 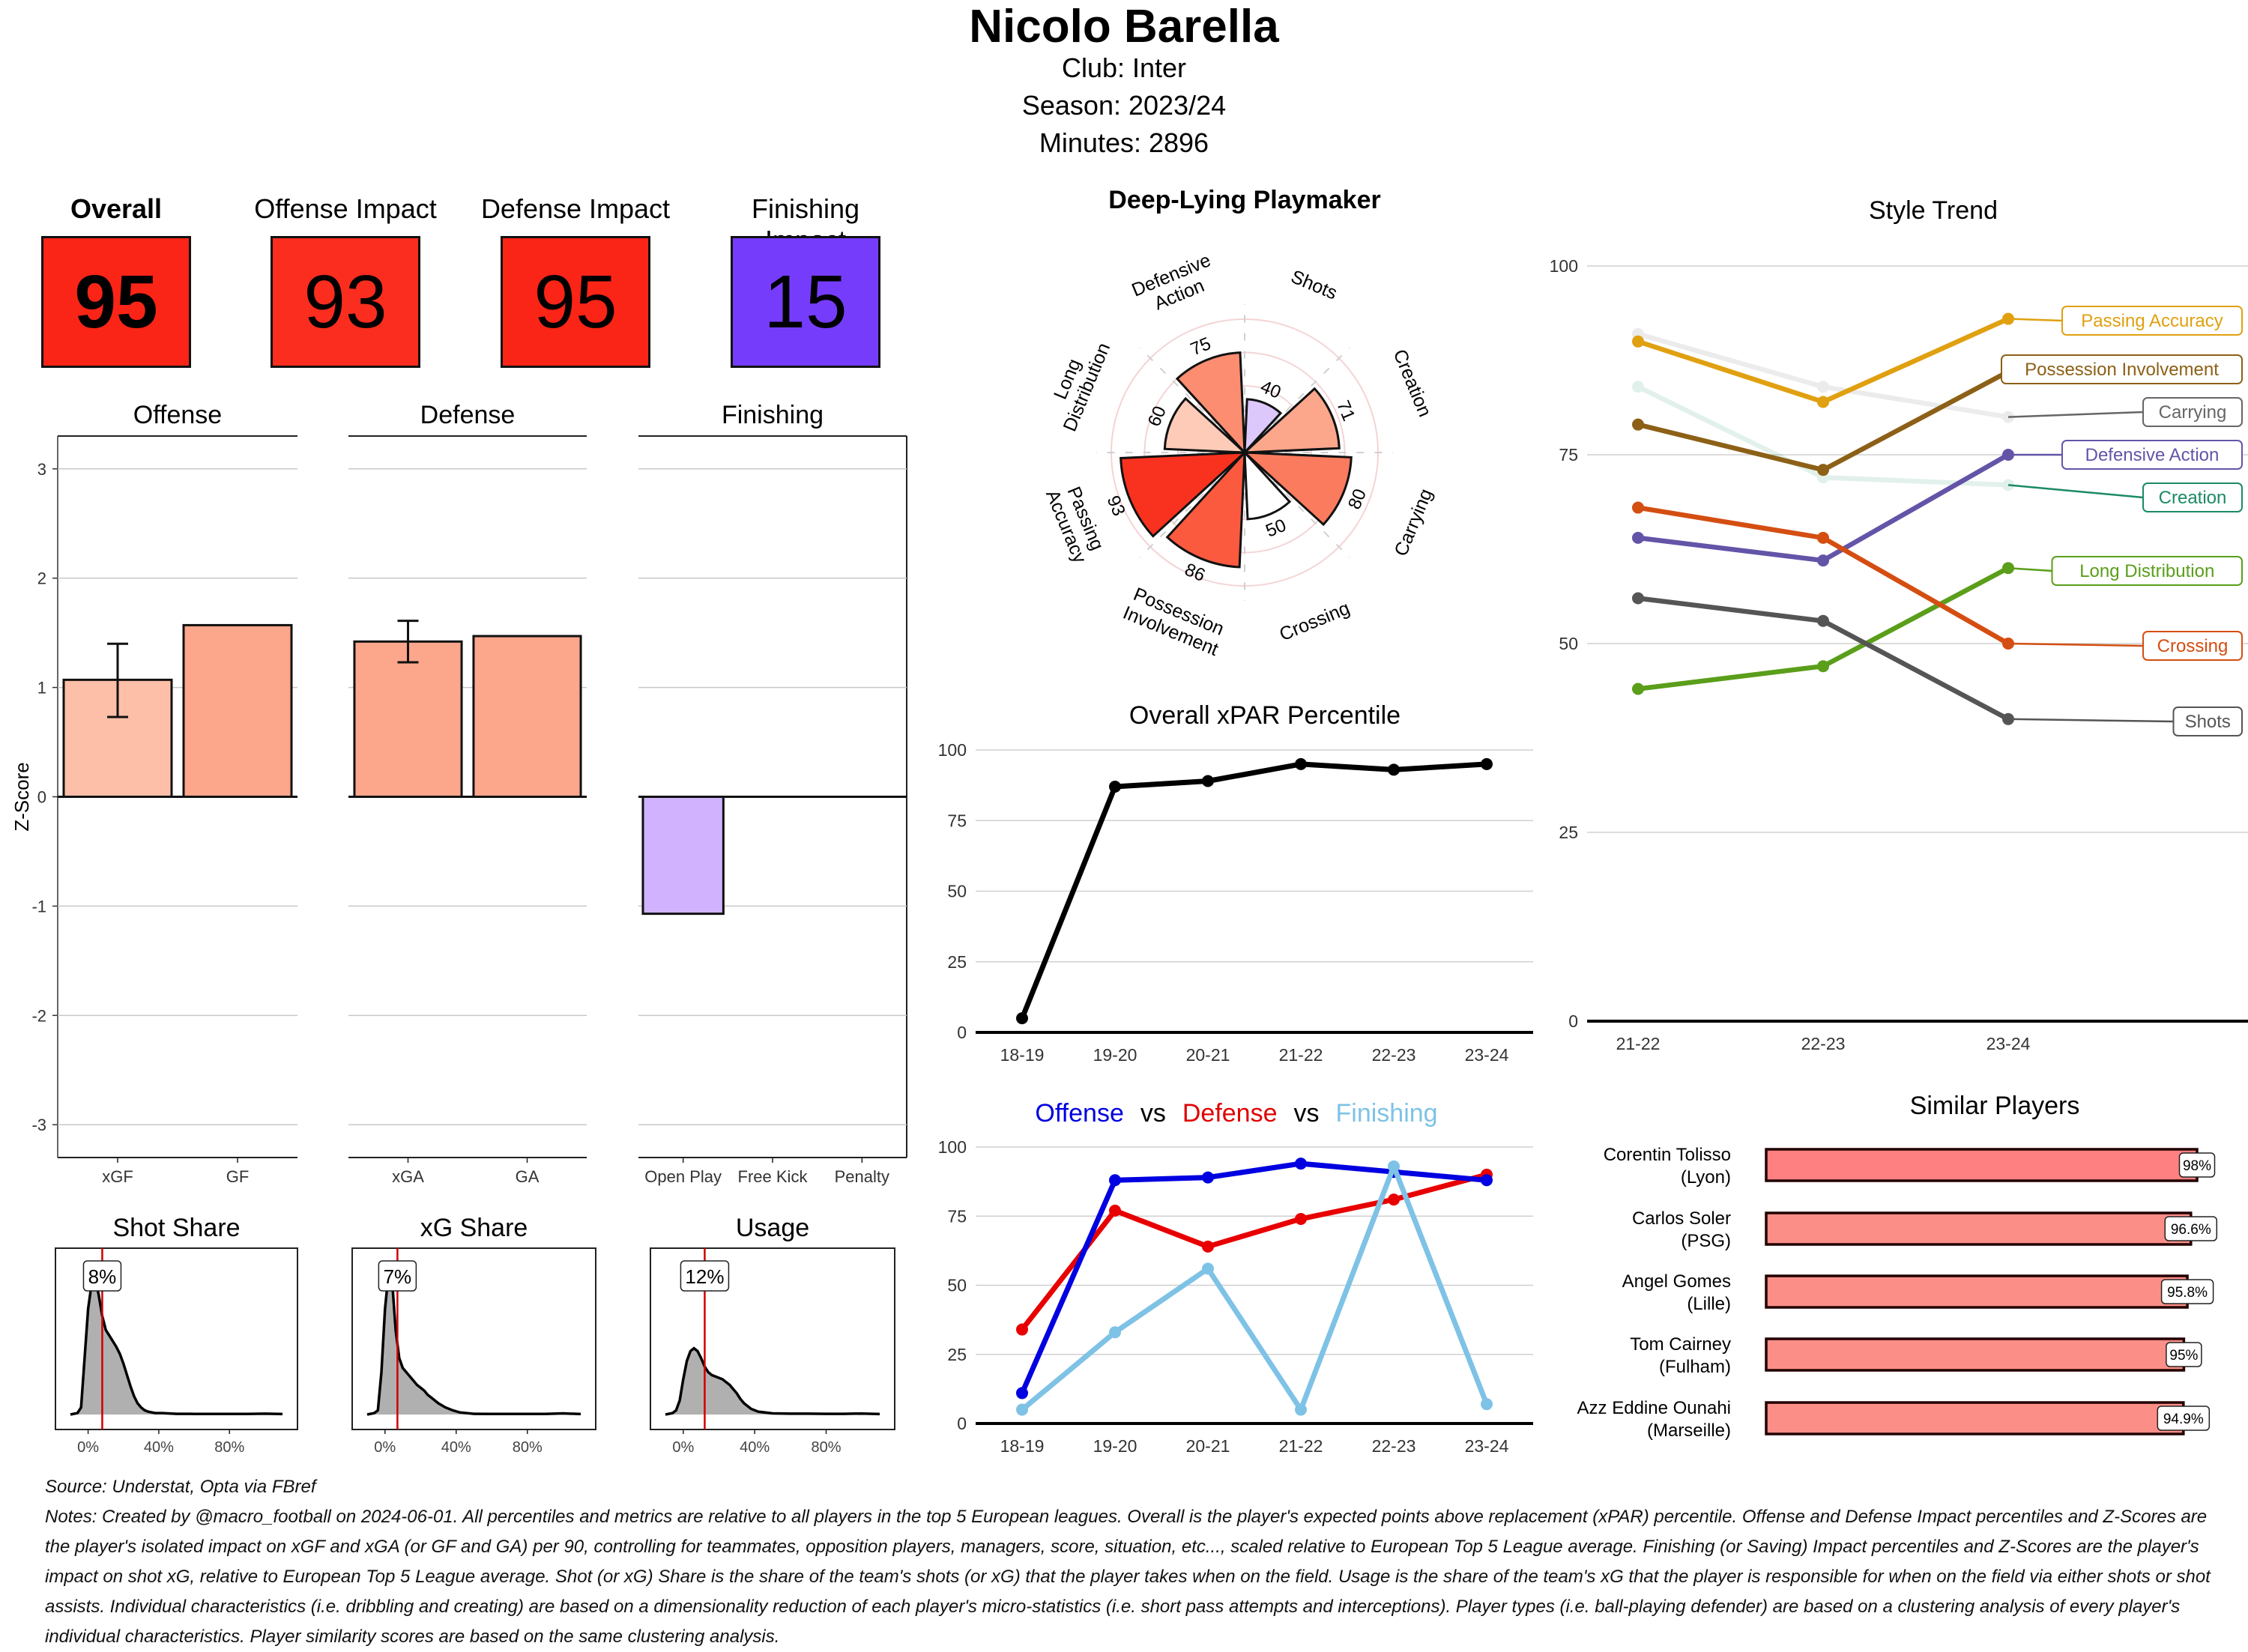 I want to click on value-label: 12%, so click(x=704, y=1276).